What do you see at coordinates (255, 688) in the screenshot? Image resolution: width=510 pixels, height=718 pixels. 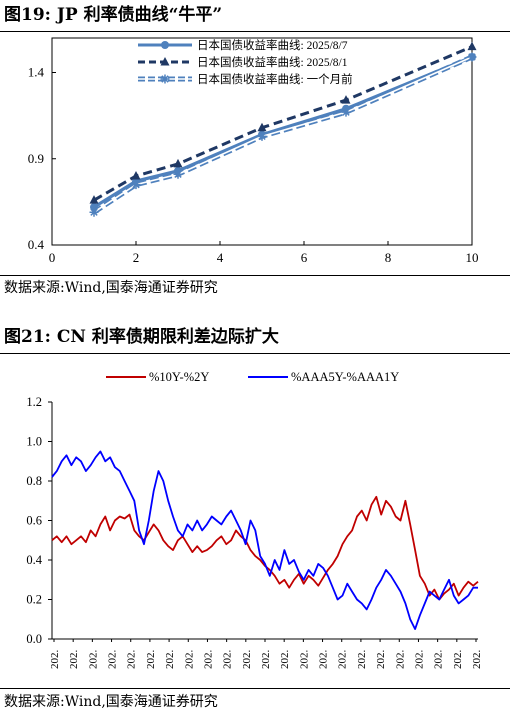 I see `figure21-bottom-rule` at bounding box center [255, 688].